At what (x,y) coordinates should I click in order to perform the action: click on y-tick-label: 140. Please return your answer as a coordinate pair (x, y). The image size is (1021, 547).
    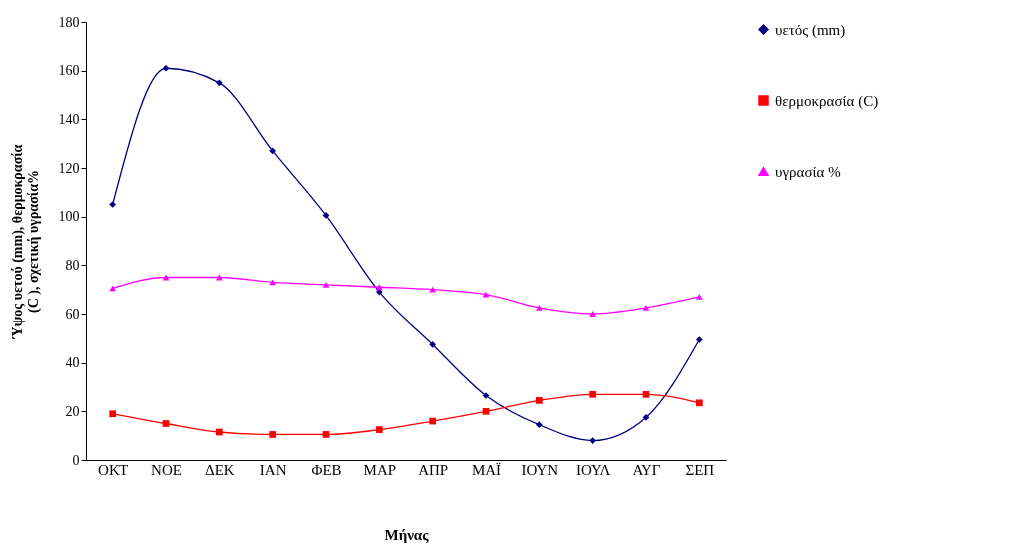
    Looking at the image, I should click on (69, 119).